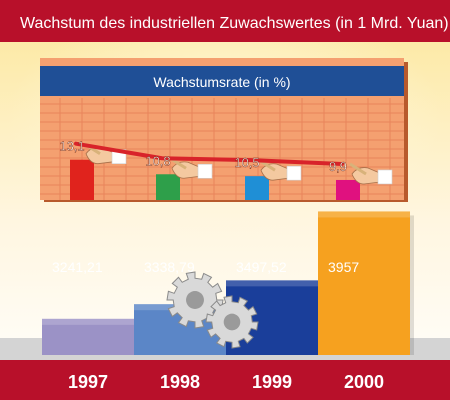 Image resolution: width=450 pixels, height=400 pixels. Describe the element at coordinates (364, 382) in the screenshot. I see `year-label-2000: 2000` at that location.